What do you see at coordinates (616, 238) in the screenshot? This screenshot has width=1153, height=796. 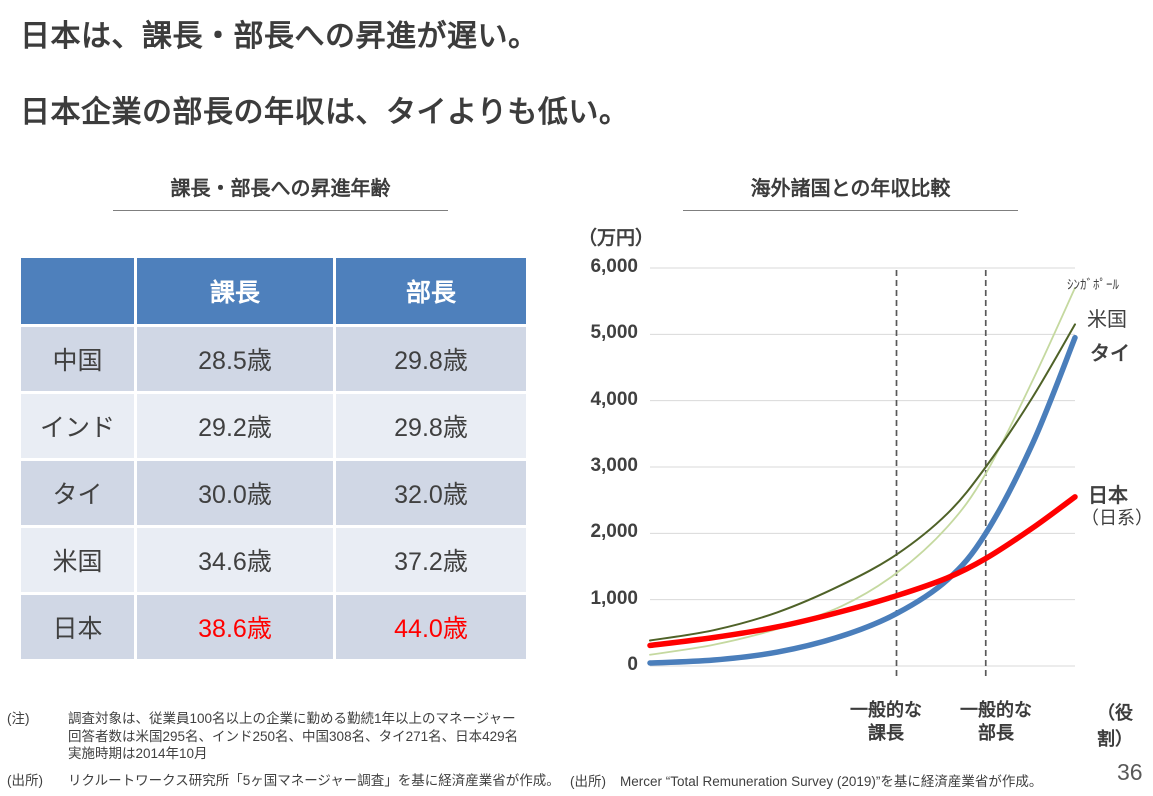 I see `y-axis-unit-label: （万円）` at bounding box center [616, 238].